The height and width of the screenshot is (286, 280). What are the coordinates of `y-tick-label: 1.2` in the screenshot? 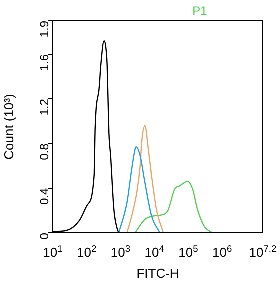 It's located at (44, 107).